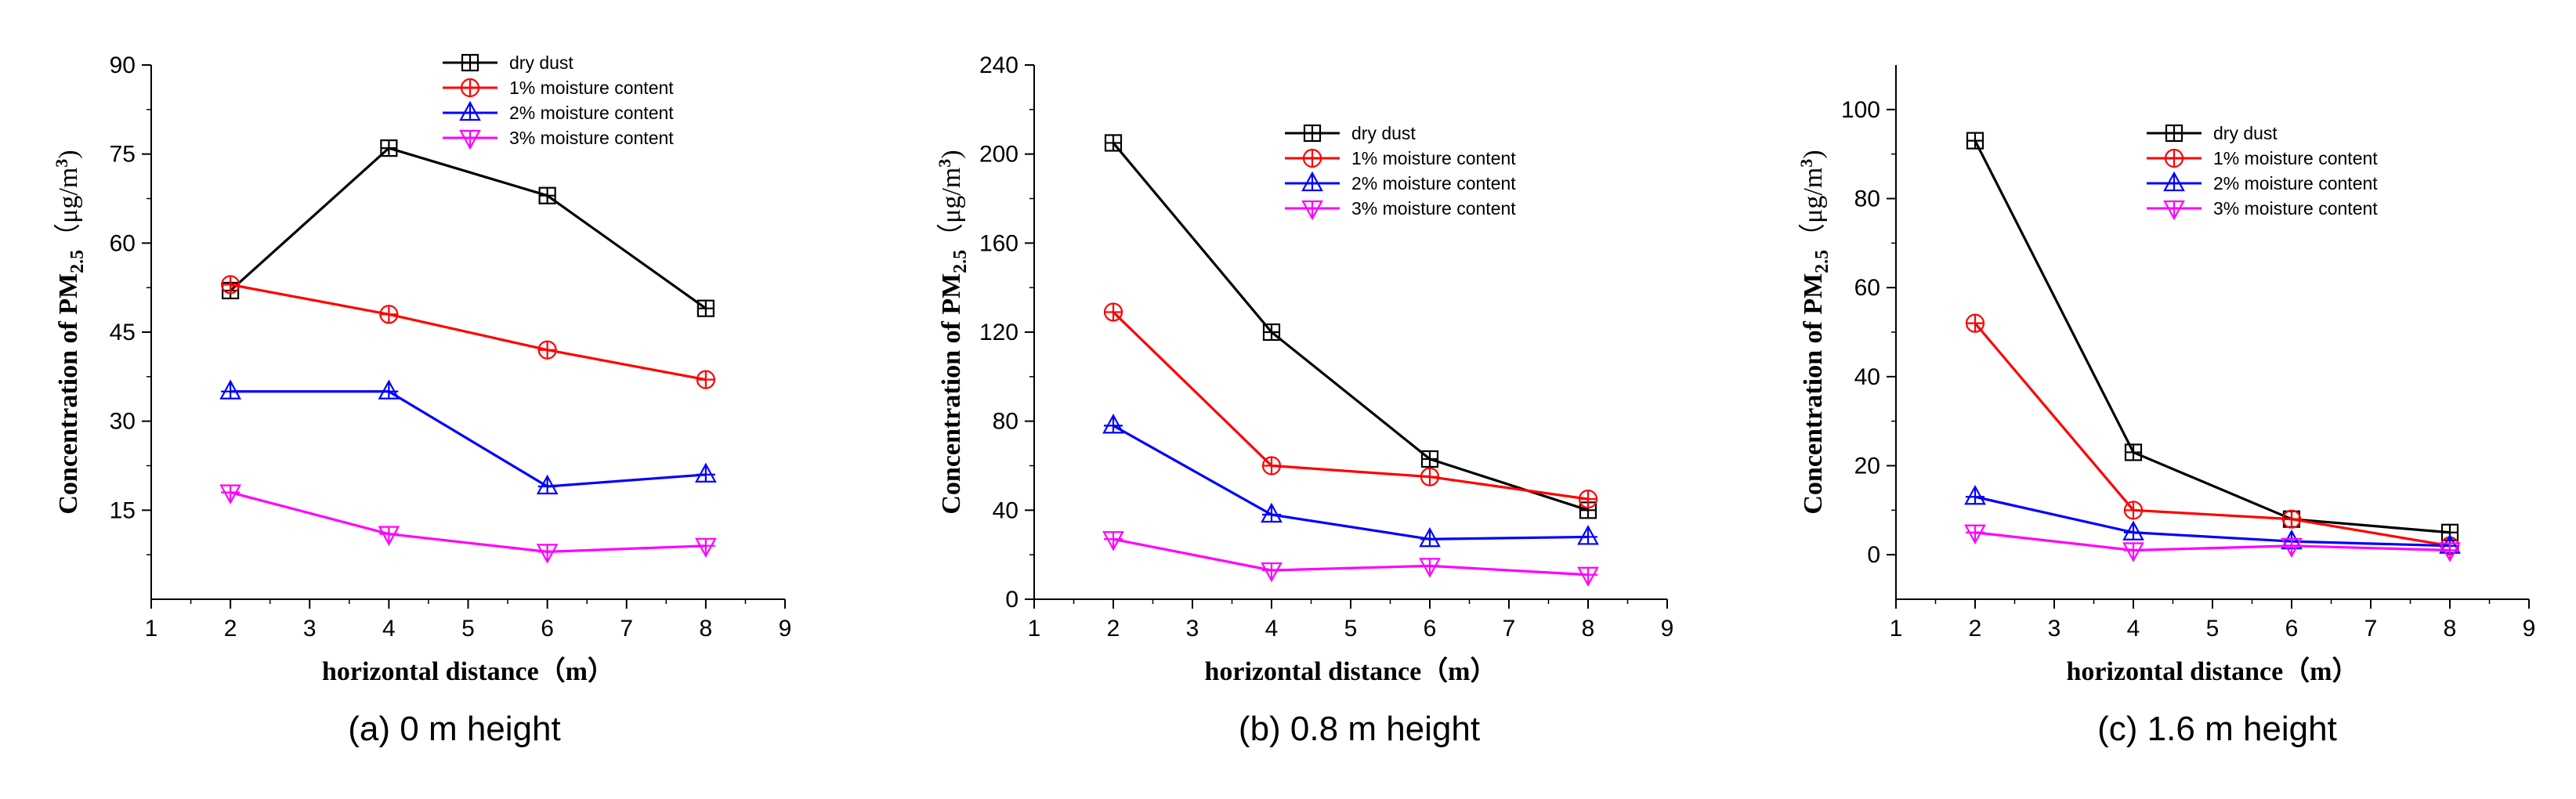  What do you see at coordinates (123, 510) in the screenshot?
I see `y-tick-label: 15` at bounding box center [123, 510].